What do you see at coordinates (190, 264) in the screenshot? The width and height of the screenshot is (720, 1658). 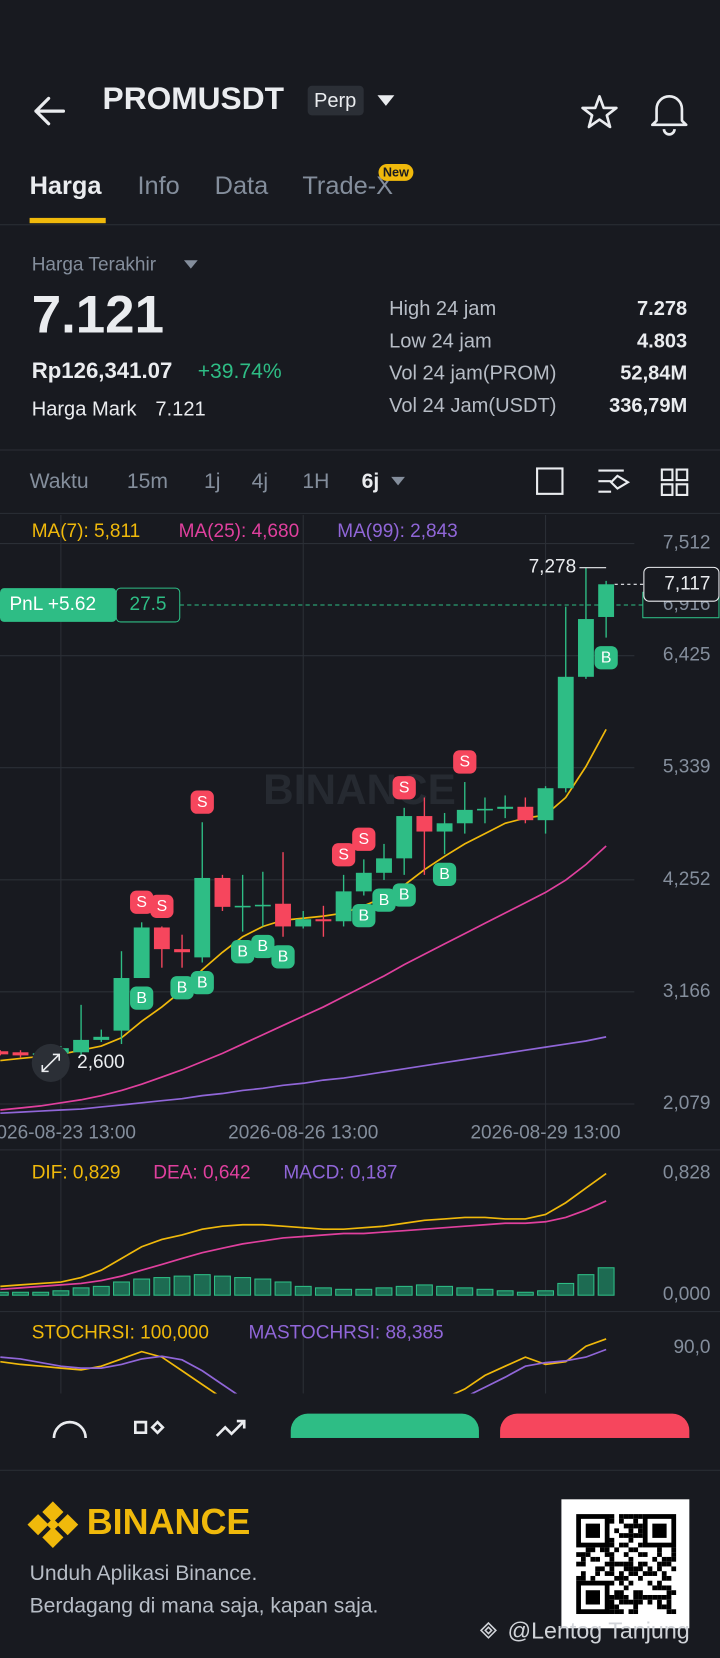 I see `price-dropdown` at bounding box center [190, 264].